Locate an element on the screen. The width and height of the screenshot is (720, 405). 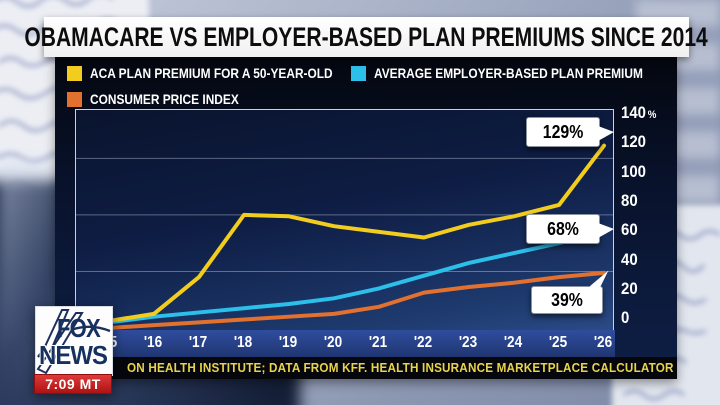
fox-logo-text-bottom: NEWS is located at coordinates (73, 355).